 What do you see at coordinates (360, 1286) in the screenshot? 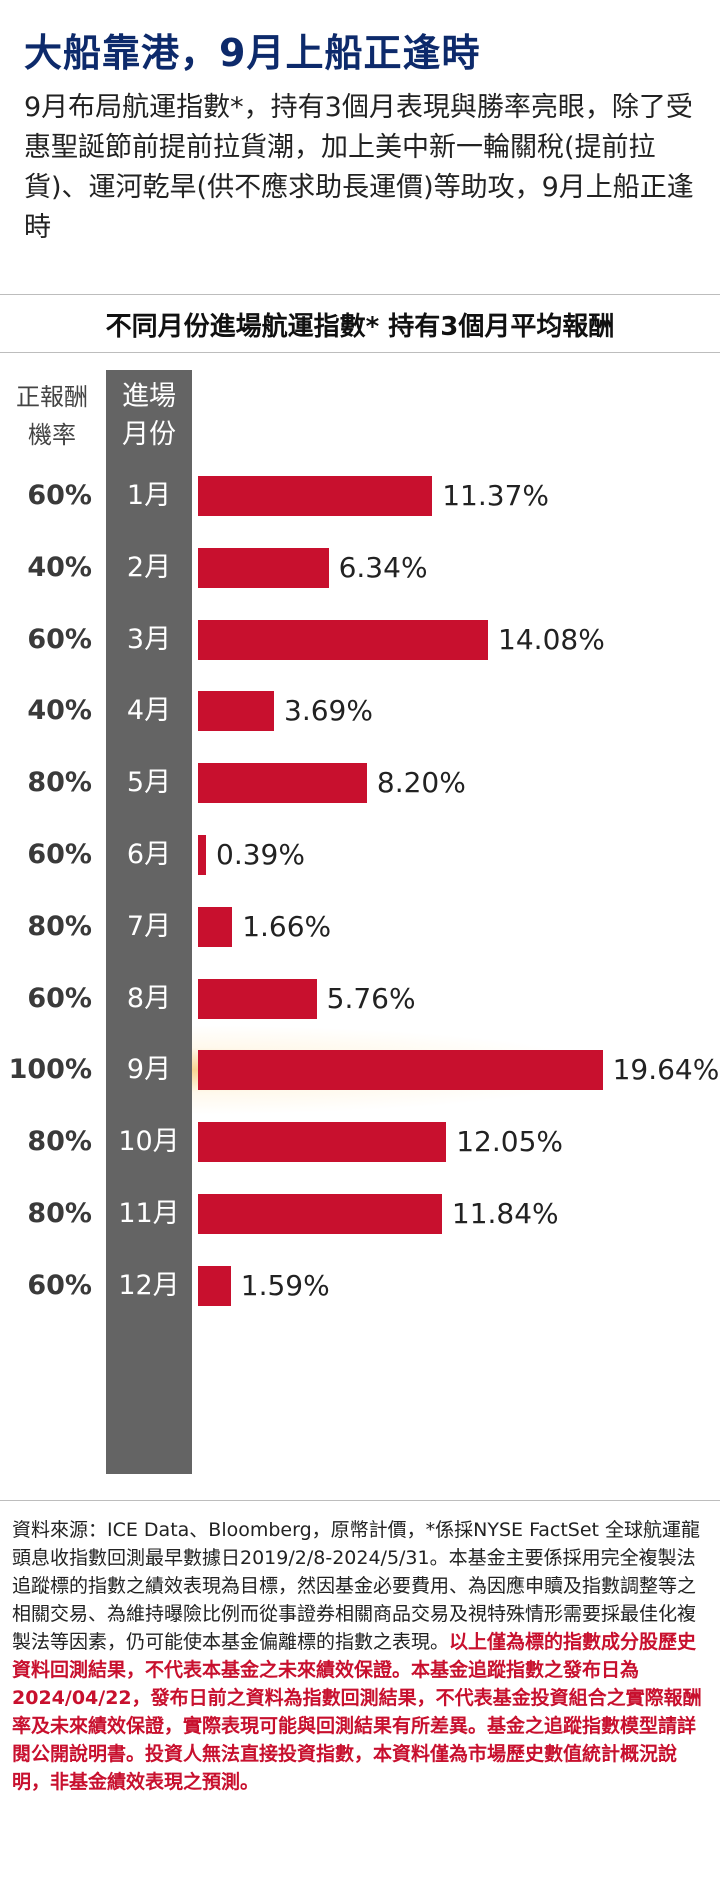
I see `chart-row: 60% 12月 1.59%` at bounding box center [360, 1286].